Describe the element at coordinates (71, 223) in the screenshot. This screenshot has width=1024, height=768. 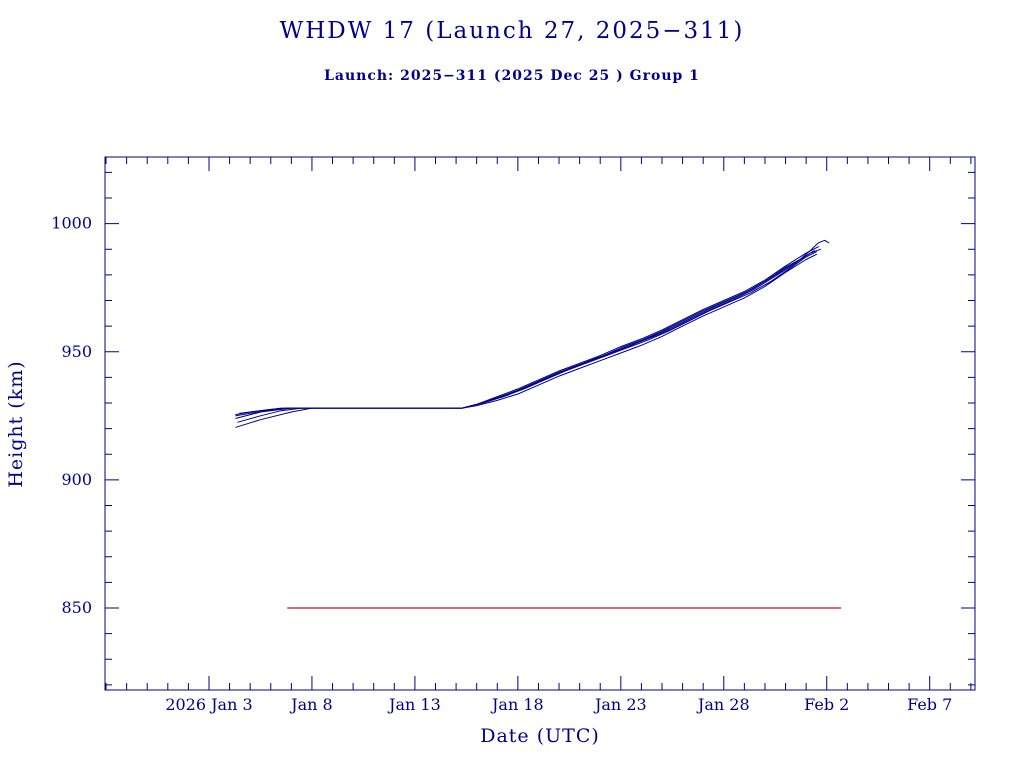
I see `y-tick-label: 1000` at that location.